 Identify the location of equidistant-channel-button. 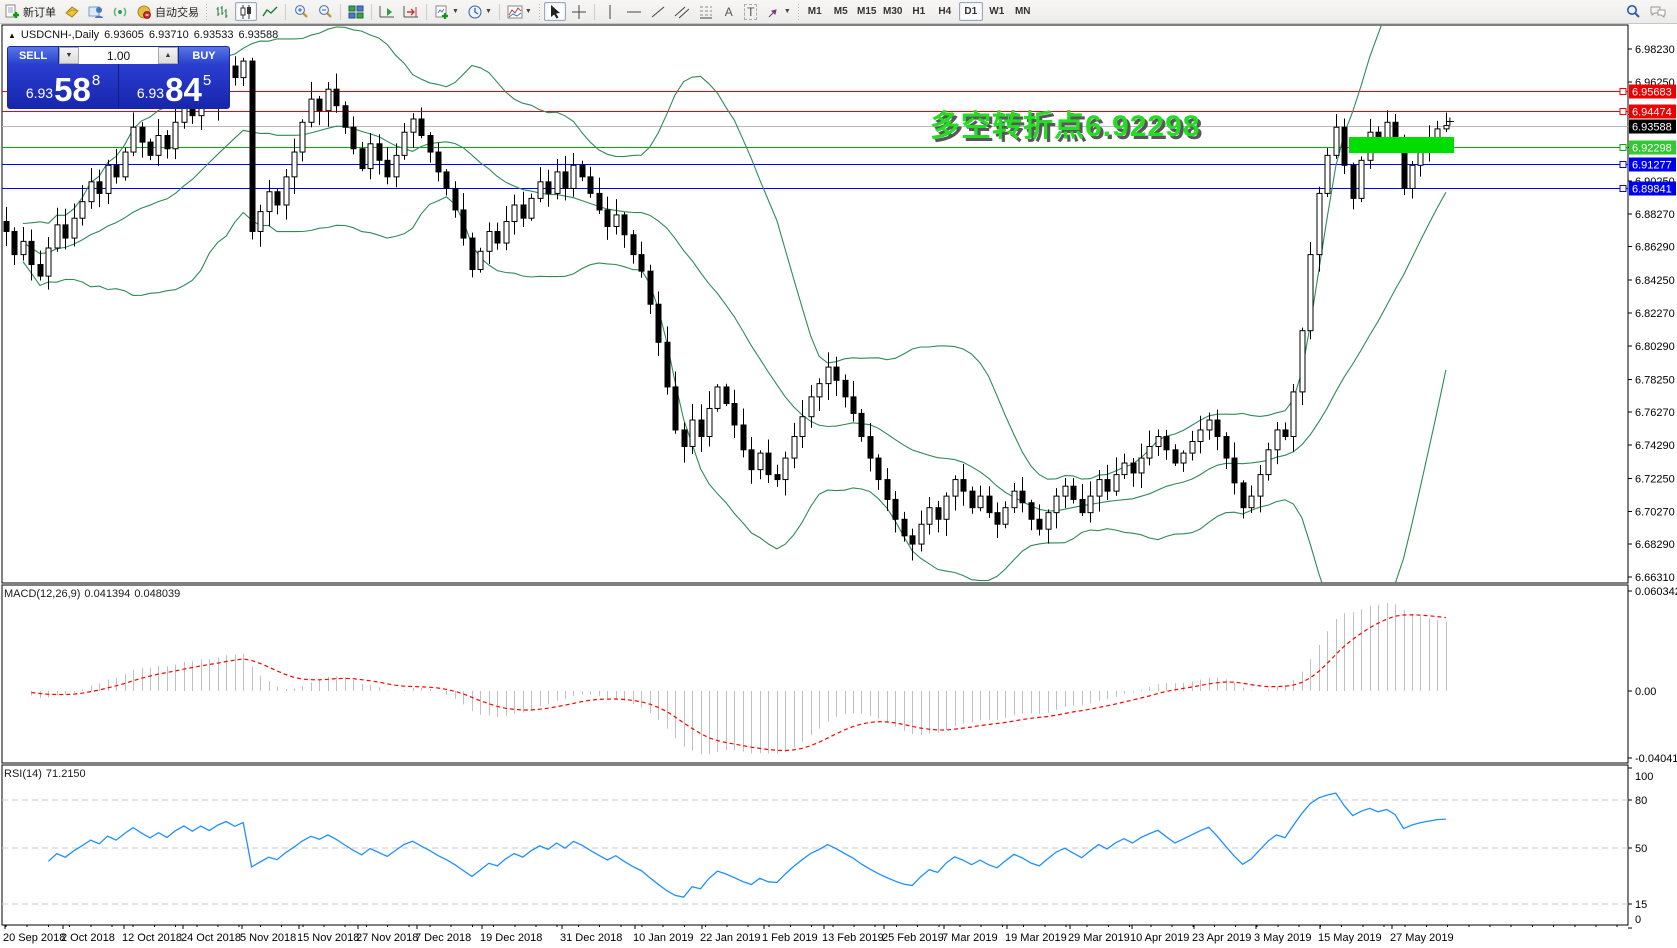
(682, 11).